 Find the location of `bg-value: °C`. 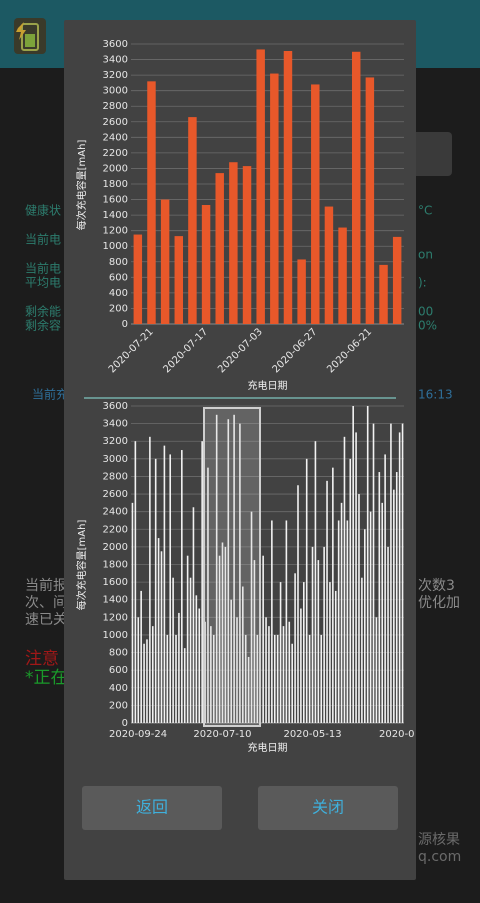

bg-value: °C is located at coordinates (425, 211).